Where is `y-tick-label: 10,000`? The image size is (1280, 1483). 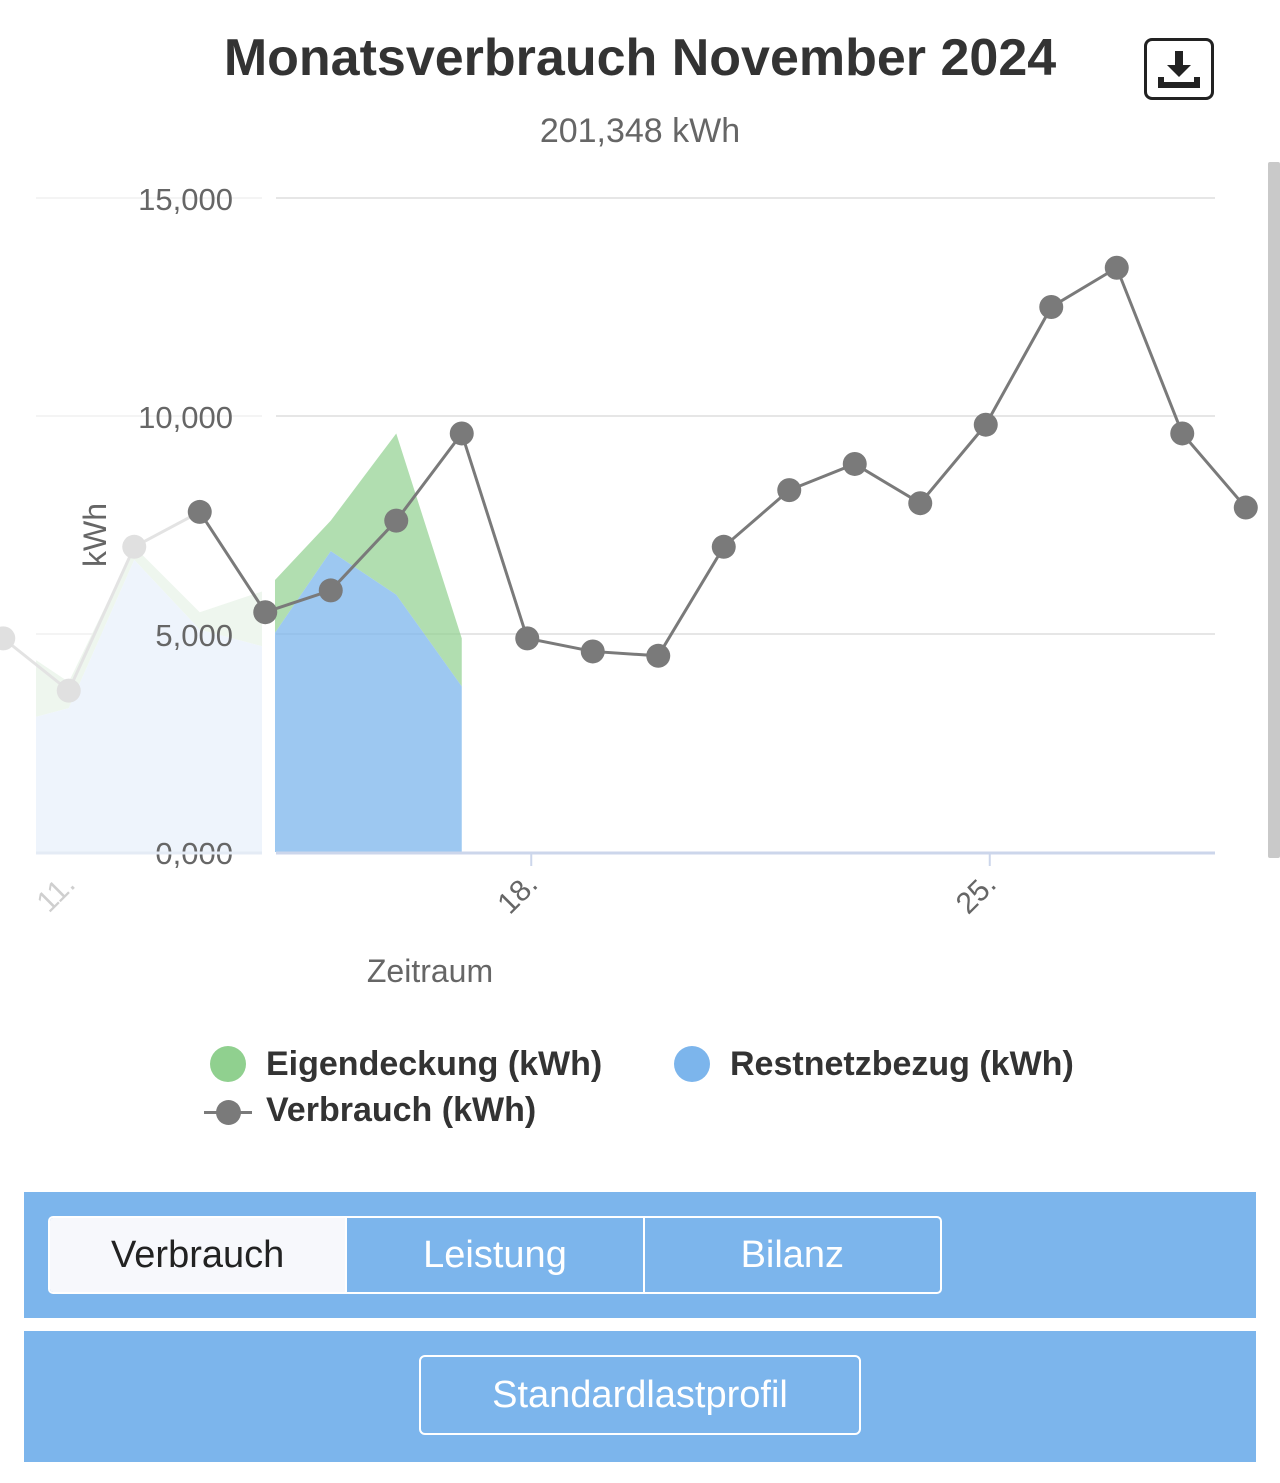
y-tick-label: 10,000 is located at coordinates (185, 417).